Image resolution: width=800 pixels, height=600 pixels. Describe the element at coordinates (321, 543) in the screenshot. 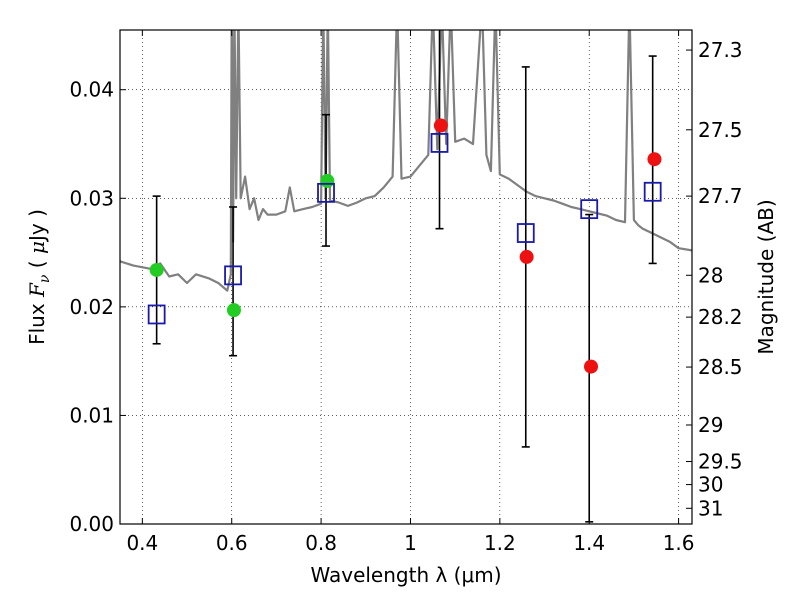

I see `x-tick-label: 0.8` at that location.